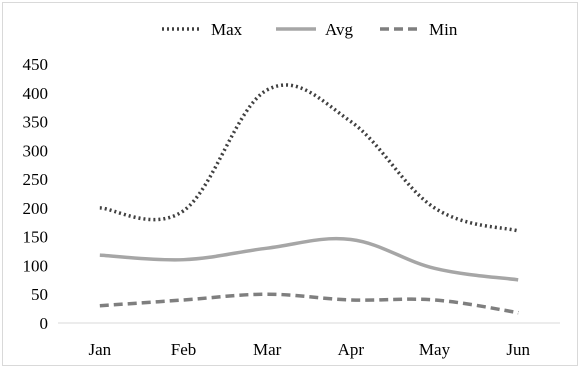  What do you see at coordinates (227, 29) in the screenshot?
I see `legend-label-max: Max` at bounding box center [227, 29].